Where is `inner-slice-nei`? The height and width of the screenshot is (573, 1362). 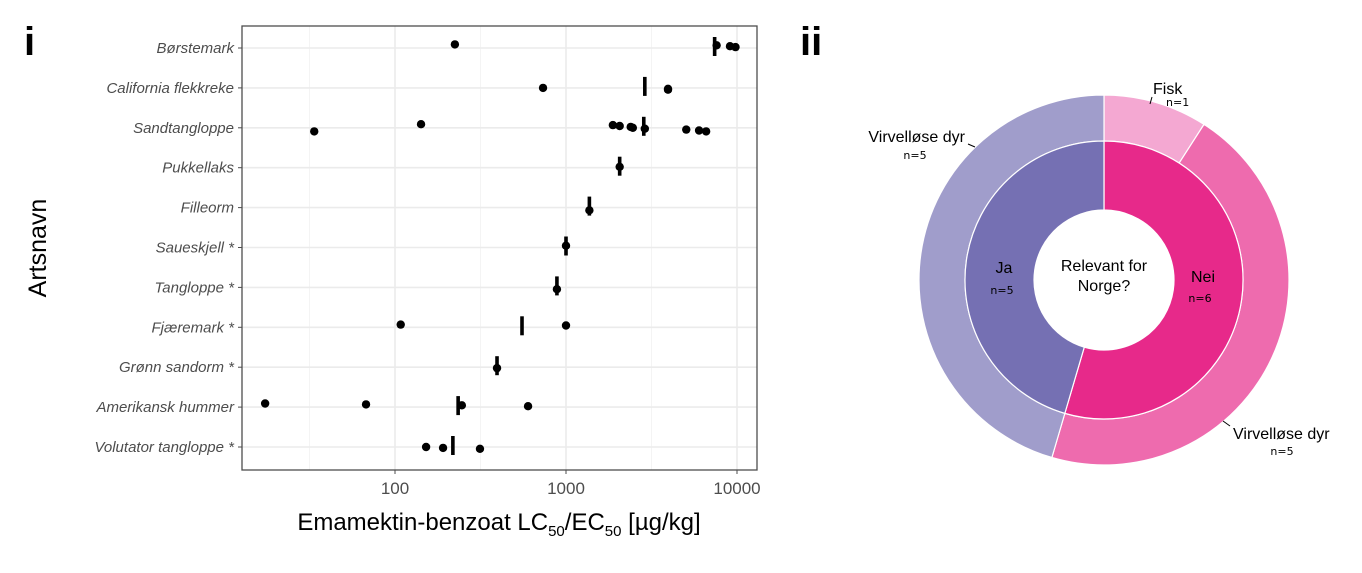
inner-slice-nei is located at coordinates (1154, 280).